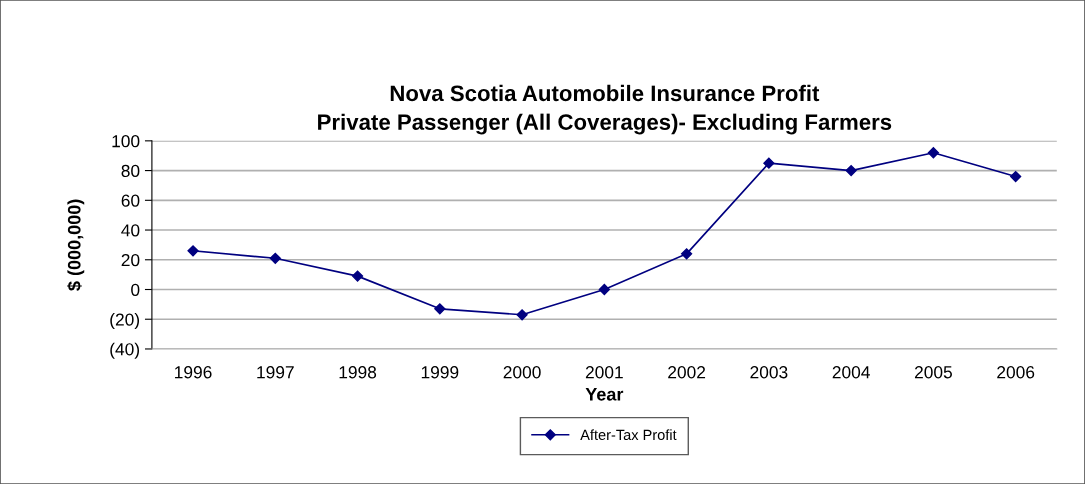 Image resolution: width=1085 pixels, height=484 pixels. I want to click on y-tick-label: (40), so click(125, 350).